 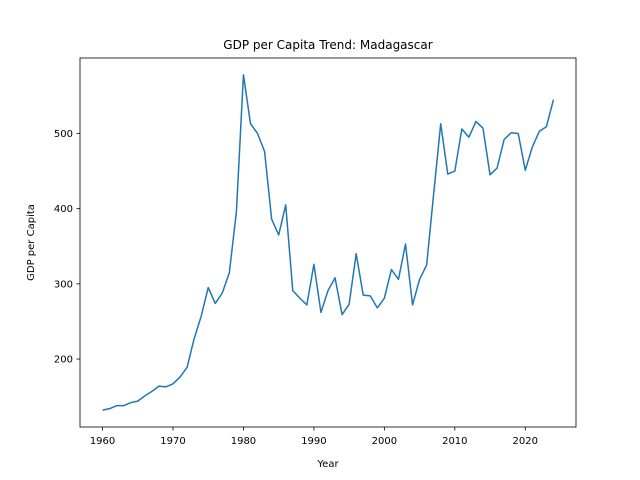 I want to click on x-axis-label: Year, so click(x=327, y=464).